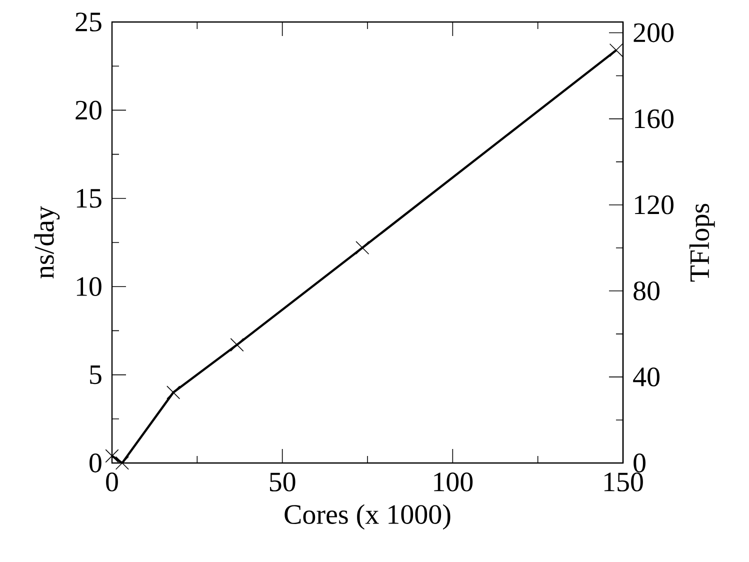 The width and height of the screenshot is (749, 562). I want to click on y-tick-label: 20, so click(89, 110).